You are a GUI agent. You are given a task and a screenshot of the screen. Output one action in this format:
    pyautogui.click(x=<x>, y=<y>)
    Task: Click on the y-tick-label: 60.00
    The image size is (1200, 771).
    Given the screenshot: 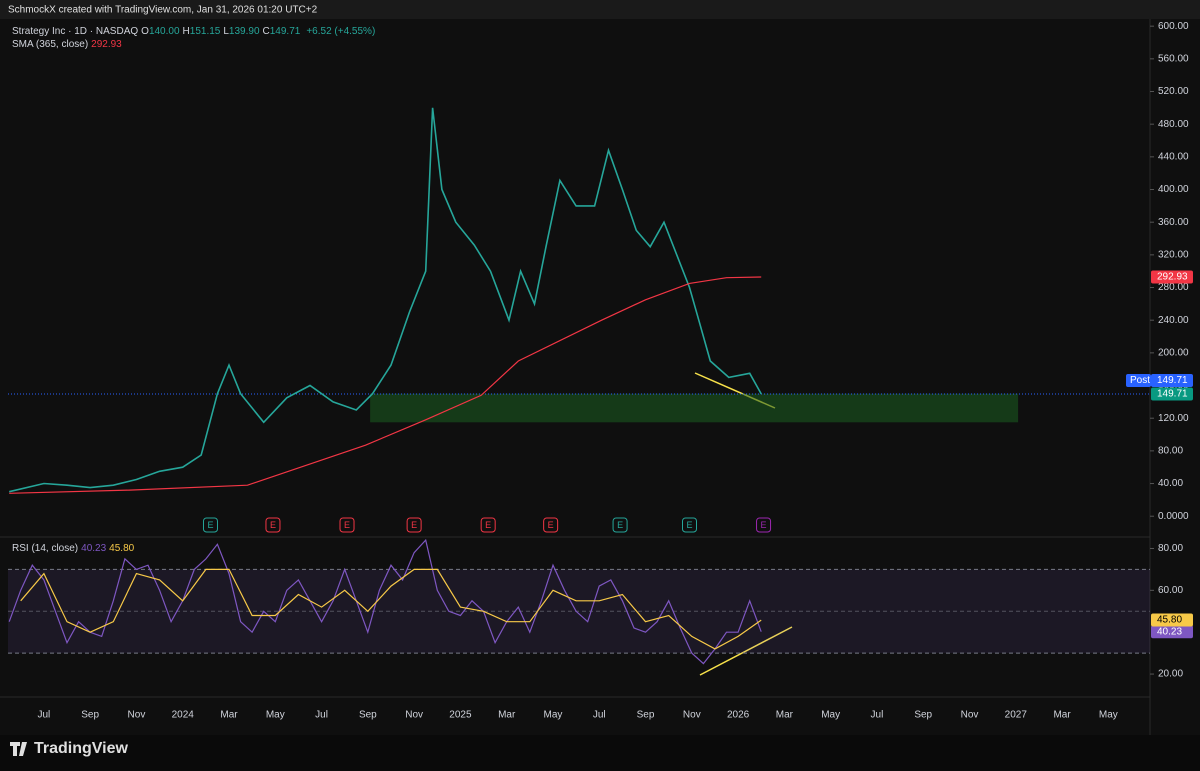 What is the action you would take?
    pyautogui.click(x=1170, y=590)
    